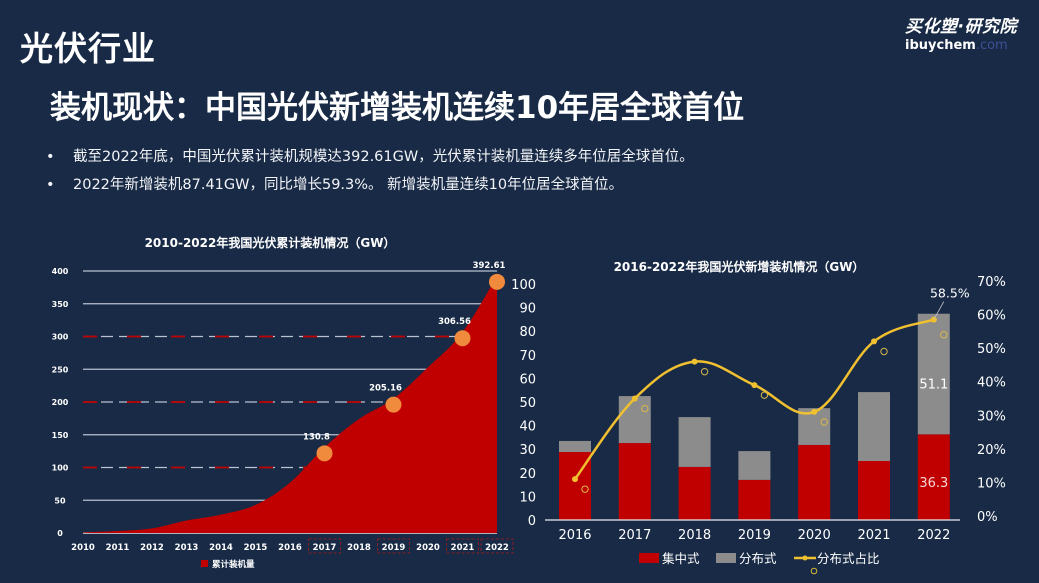 The height and width of the screenshot is (583, 1039). Describe the element at coordinates (527, 403) in the screenshot. I see `y-tick-label: 50` at that location.